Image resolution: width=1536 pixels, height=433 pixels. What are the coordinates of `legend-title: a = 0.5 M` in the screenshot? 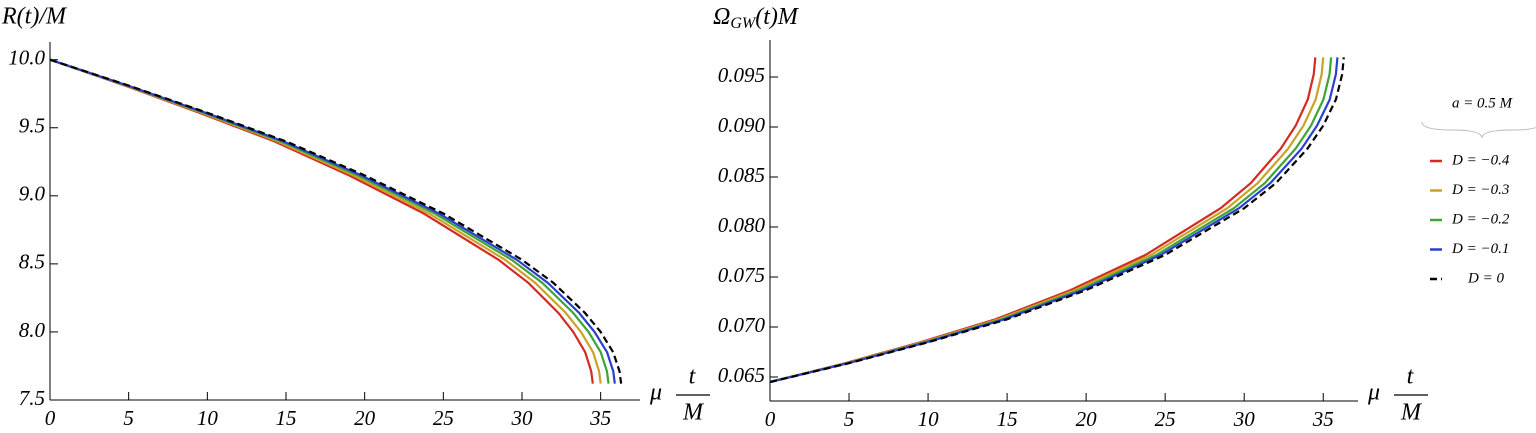 It's located at (1483, 103).